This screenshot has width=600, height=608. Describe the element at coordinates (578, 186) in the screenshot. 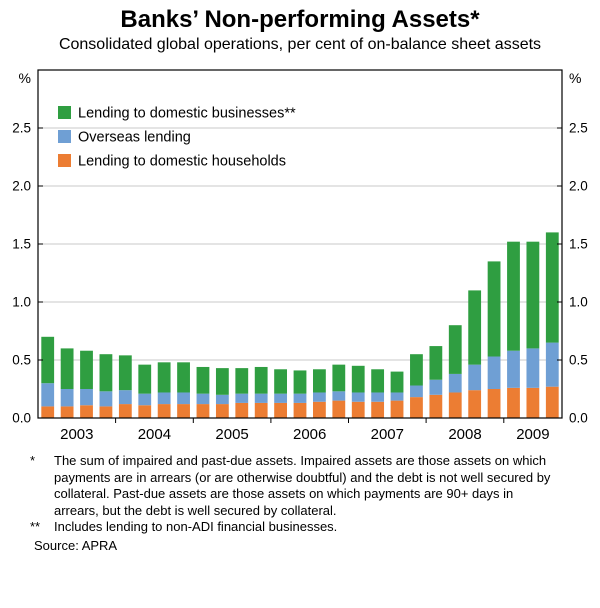

I see `y-axis-label-right: 2.0` at that location.